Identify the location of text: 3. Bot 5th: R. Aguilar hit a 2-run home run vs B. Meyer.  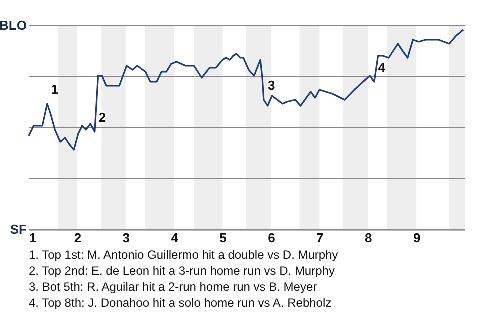
(173, 287).